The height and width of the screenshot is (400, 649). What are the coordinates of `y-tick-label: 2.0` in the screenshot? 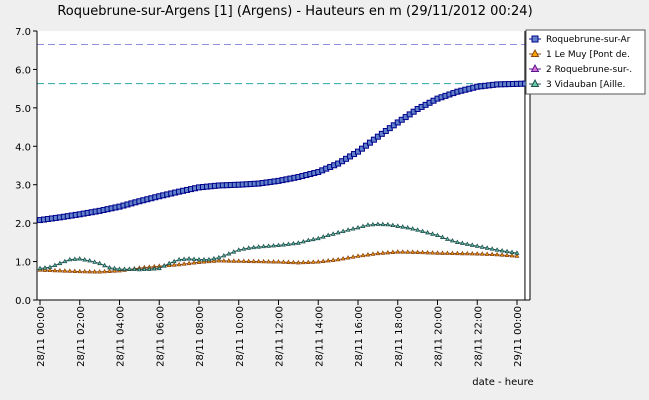 It's located at (23, 224).